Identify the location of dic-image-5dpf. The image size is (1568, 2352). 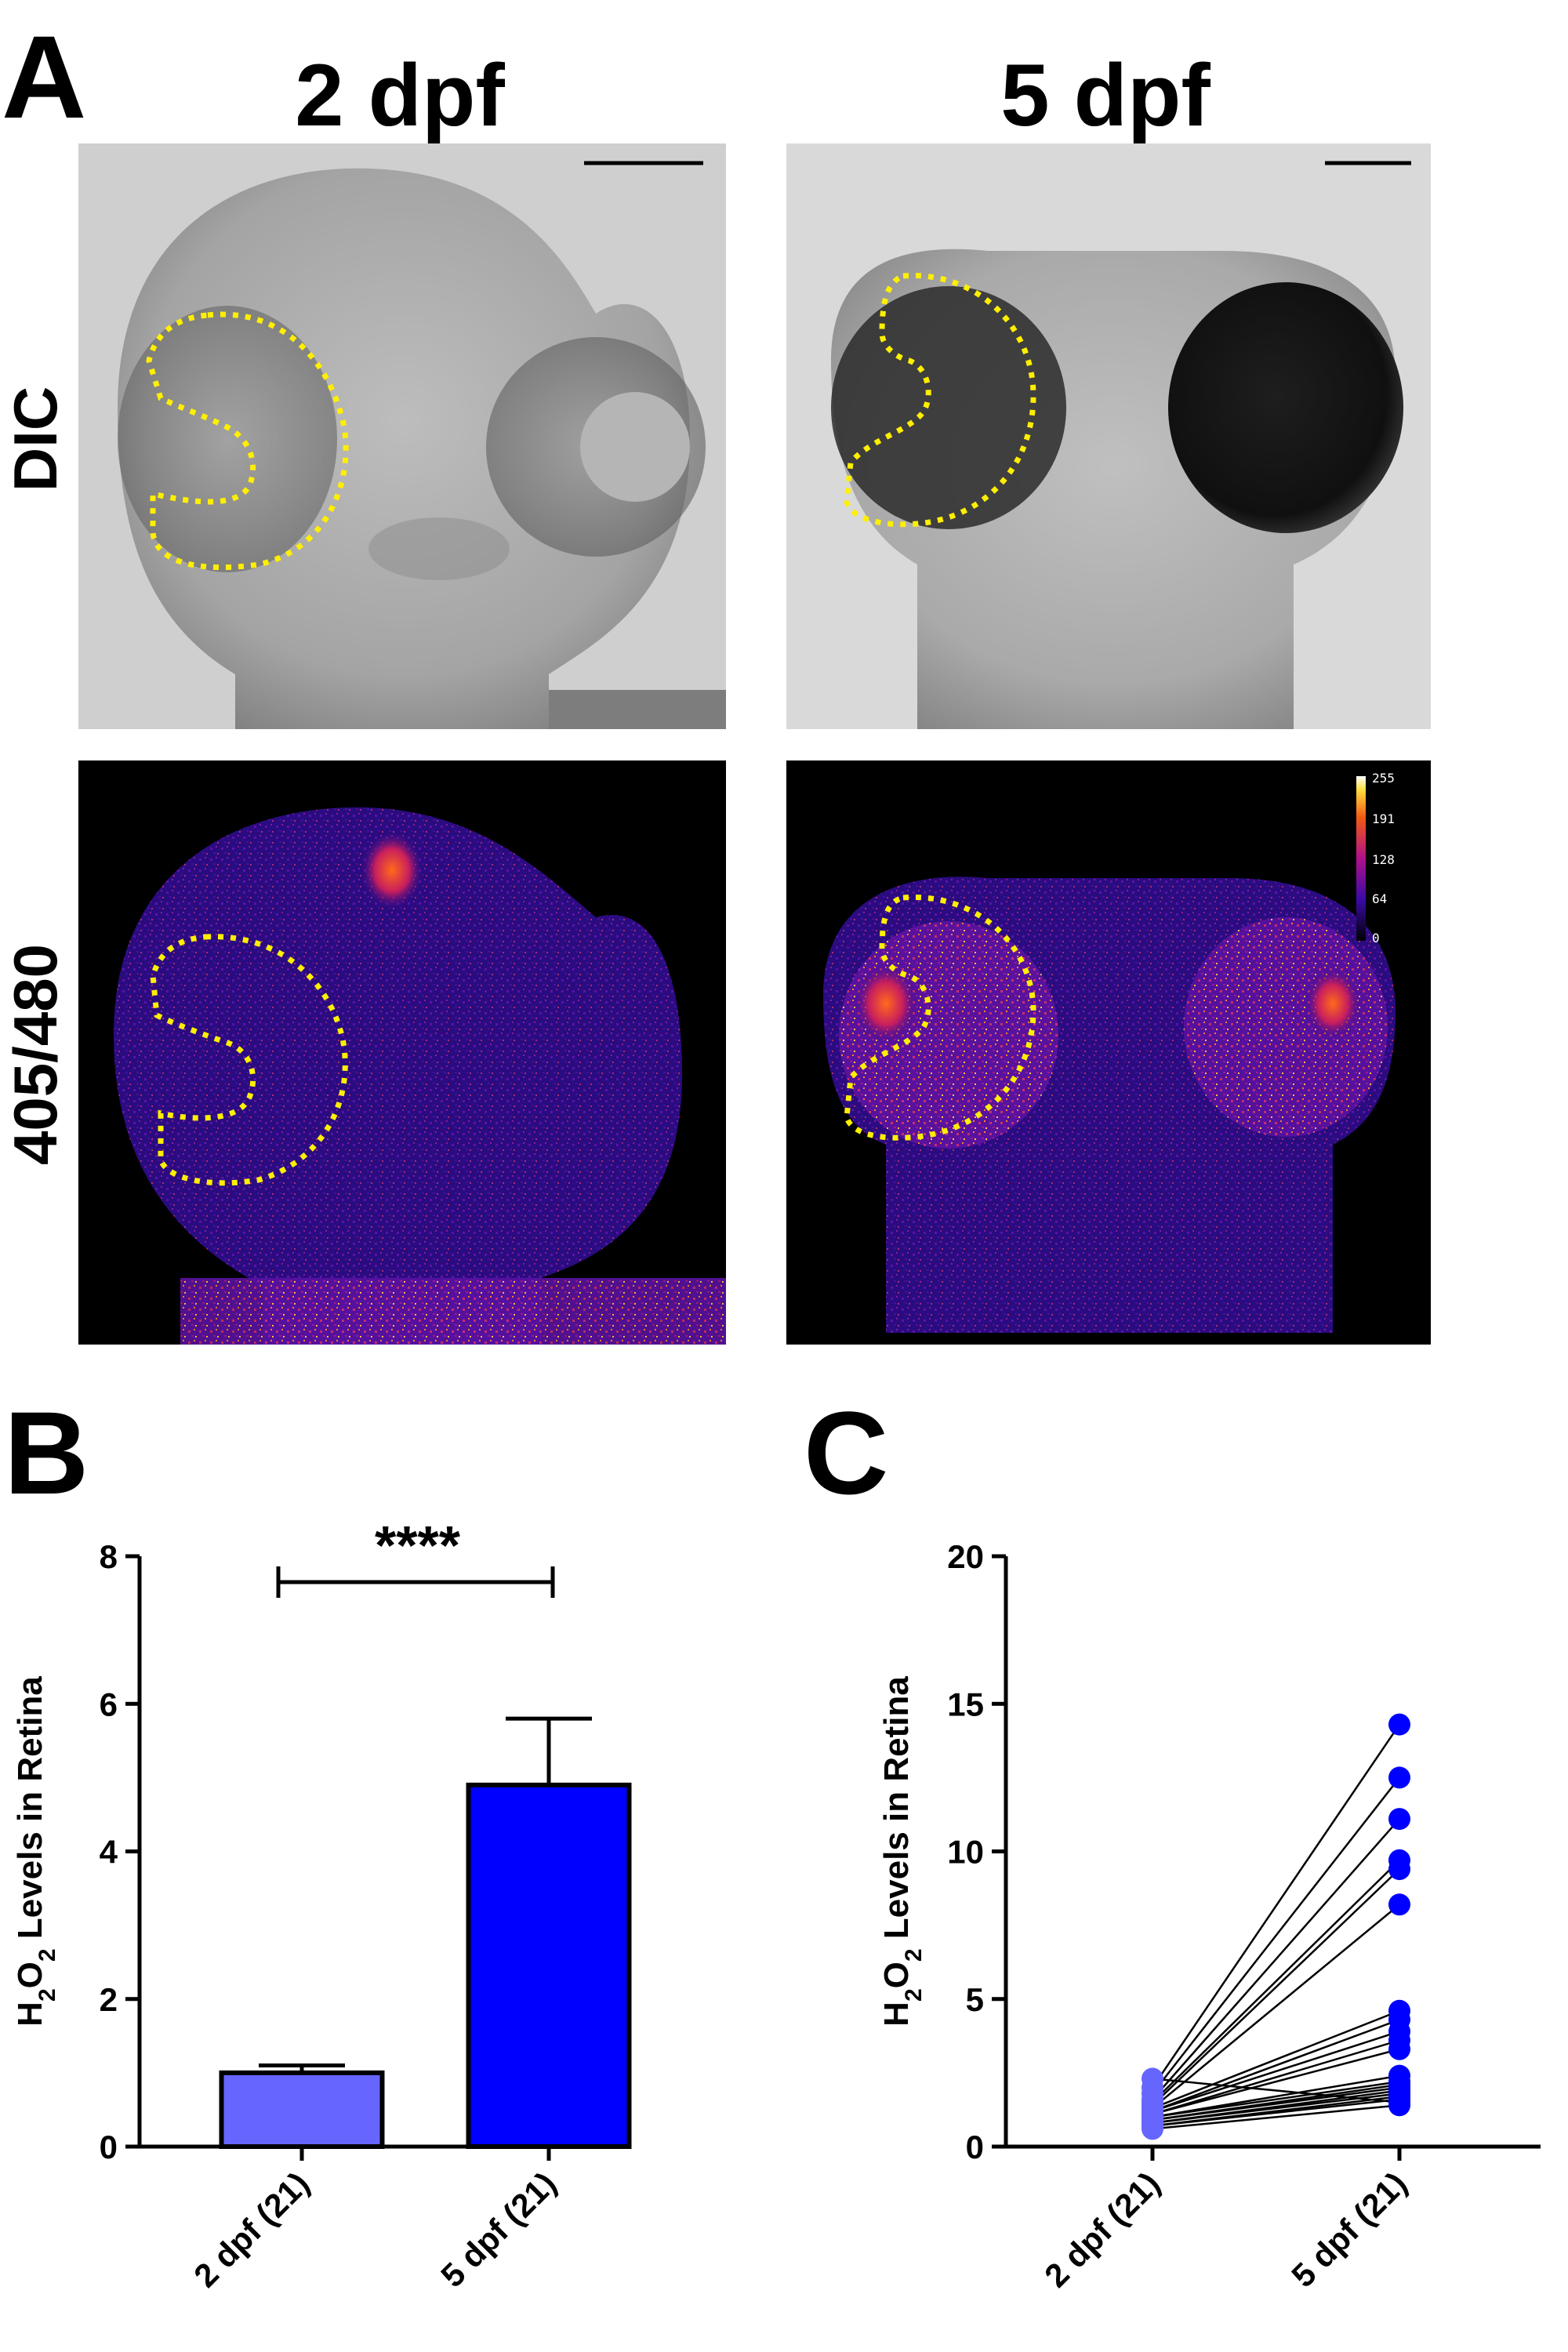
(1108, 436).